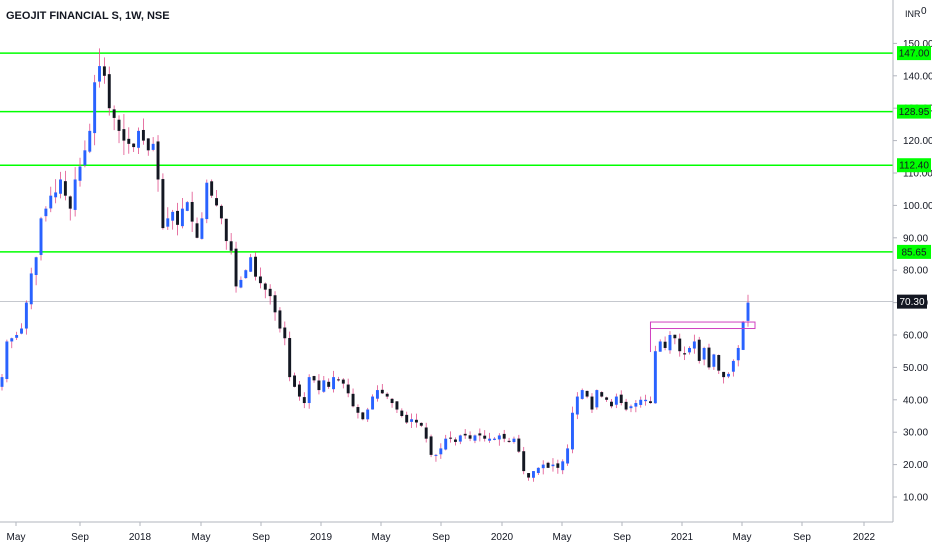  I want to click on level-label: 147.00, so click(914, 54).